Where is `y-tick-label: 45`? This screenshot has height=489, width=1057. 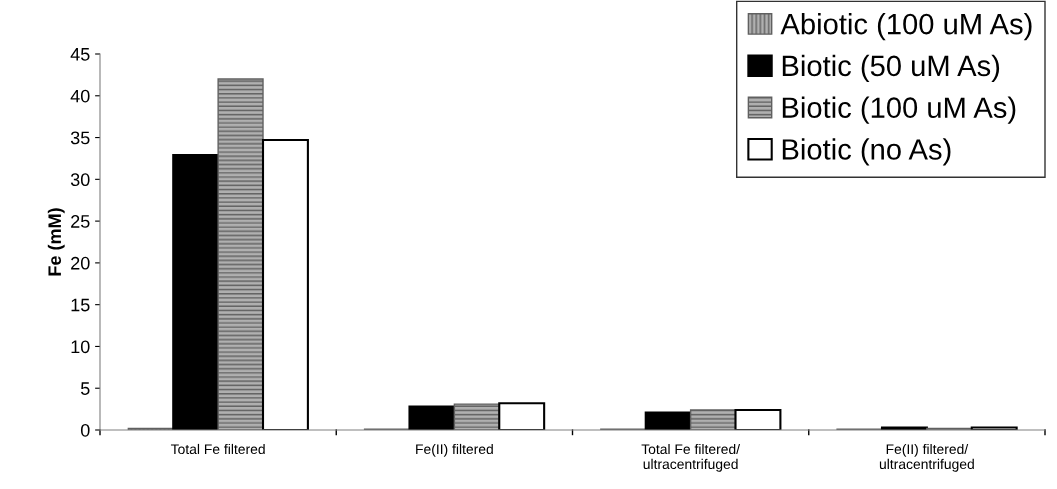
y-tick-label: 45 is located at coordinates (80, 54).